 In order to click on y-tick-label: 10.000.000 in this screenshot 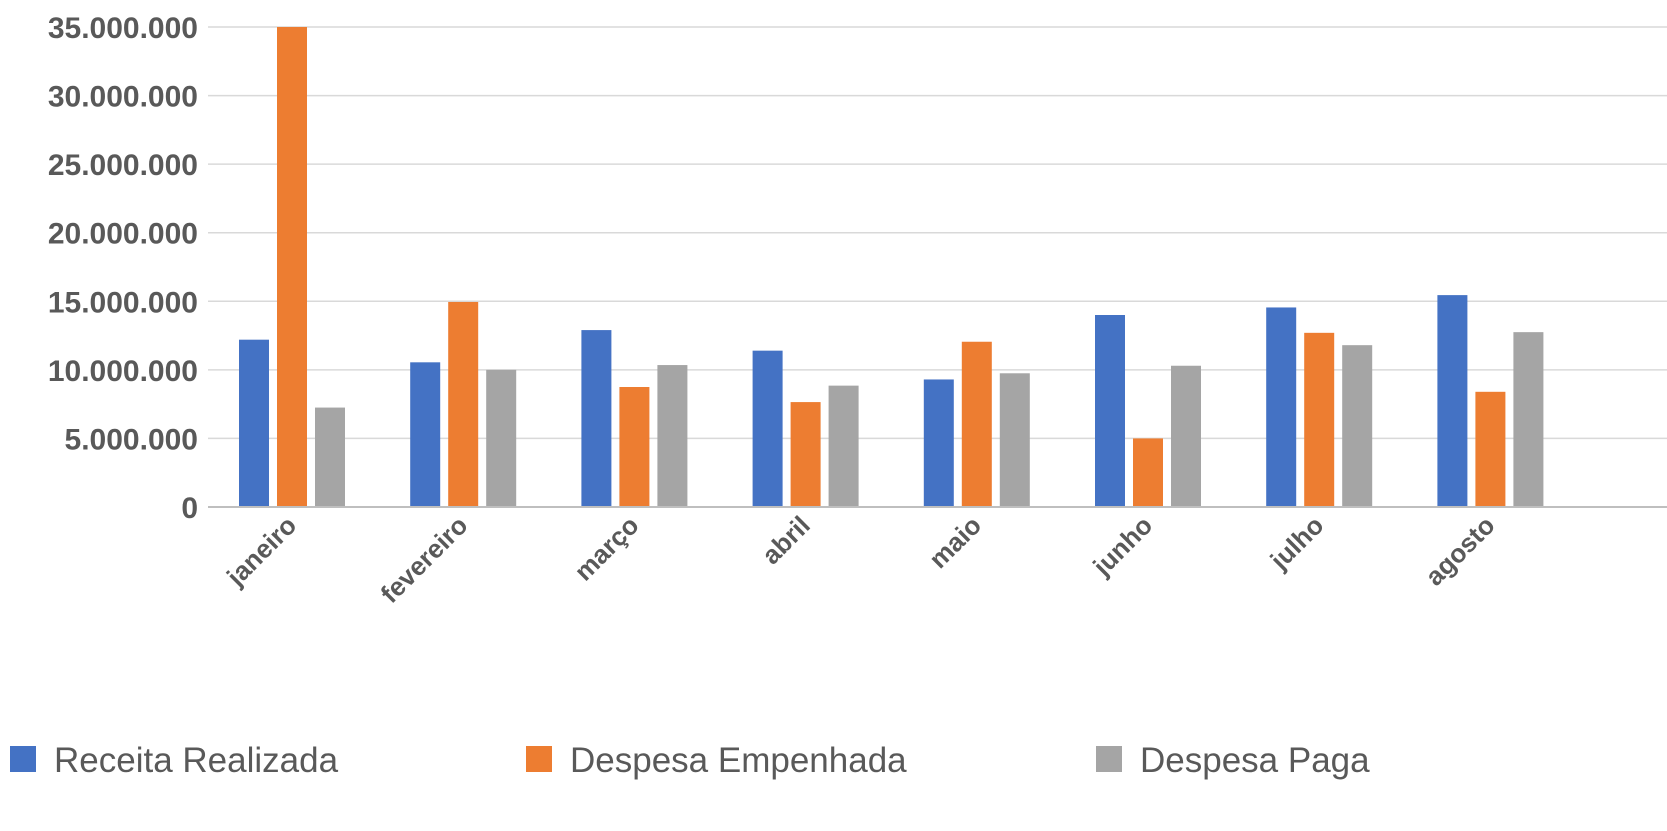, I will do `click(123, 371)`.